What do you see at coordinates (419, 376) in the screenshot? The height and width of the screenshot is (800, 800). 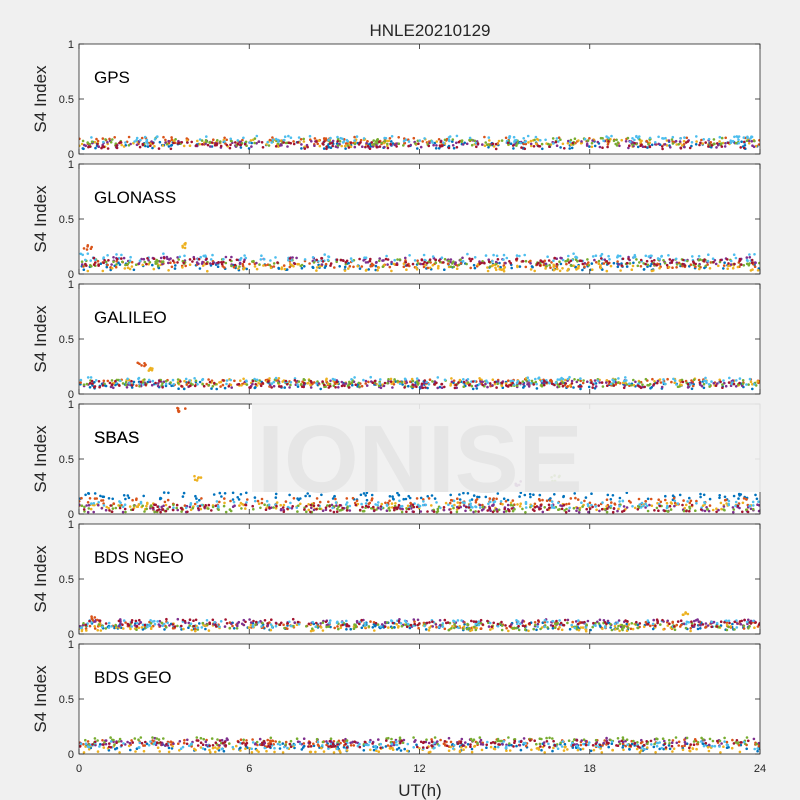 I see `data-points` at bounding box center [419, 376].